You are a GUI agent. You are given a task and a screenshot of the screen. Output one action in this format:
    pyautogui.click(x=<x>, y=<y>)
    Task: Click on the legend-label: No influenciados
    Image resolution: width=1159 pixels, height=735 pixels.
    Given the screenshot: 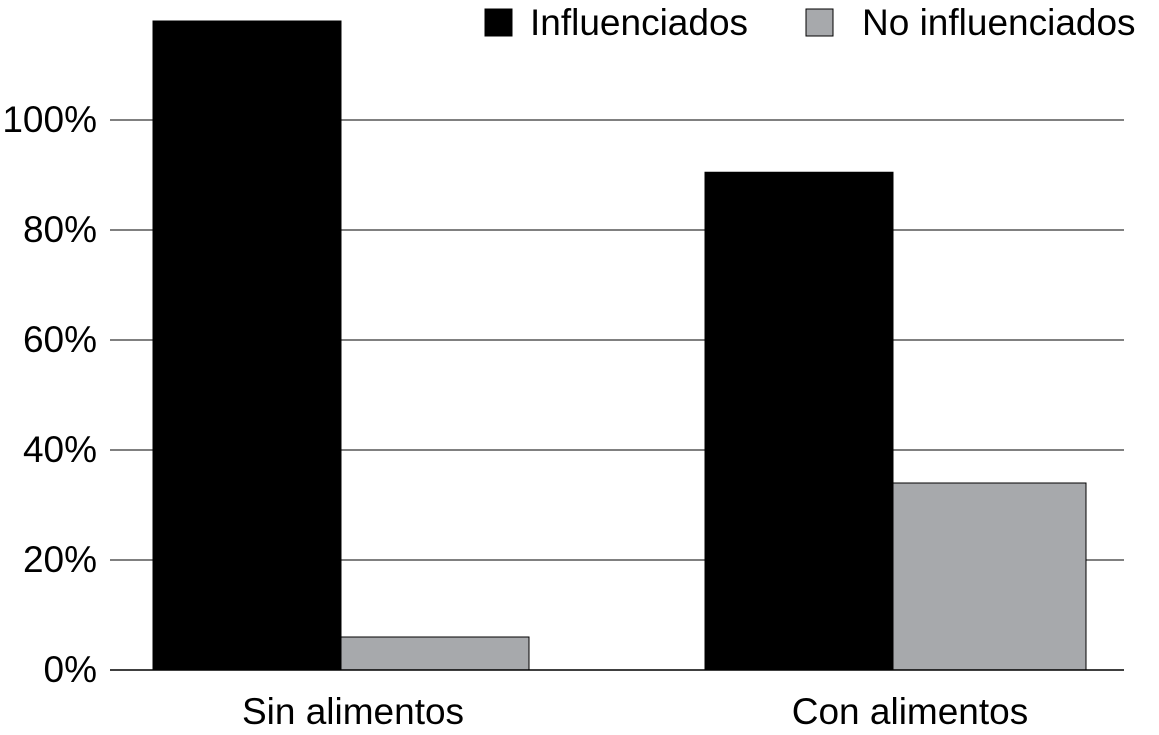 What is the action you would take?
    pyautogui.click(x=999, y=22)
    